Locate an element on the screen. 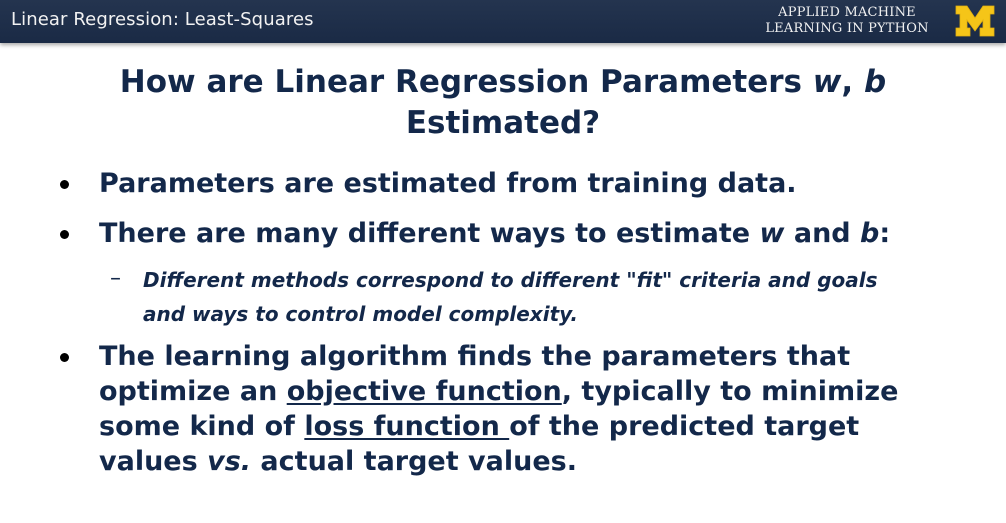 This screenshot has height=523, width=1006. objective-function-term: objective function is located at coordinates (424, 391).